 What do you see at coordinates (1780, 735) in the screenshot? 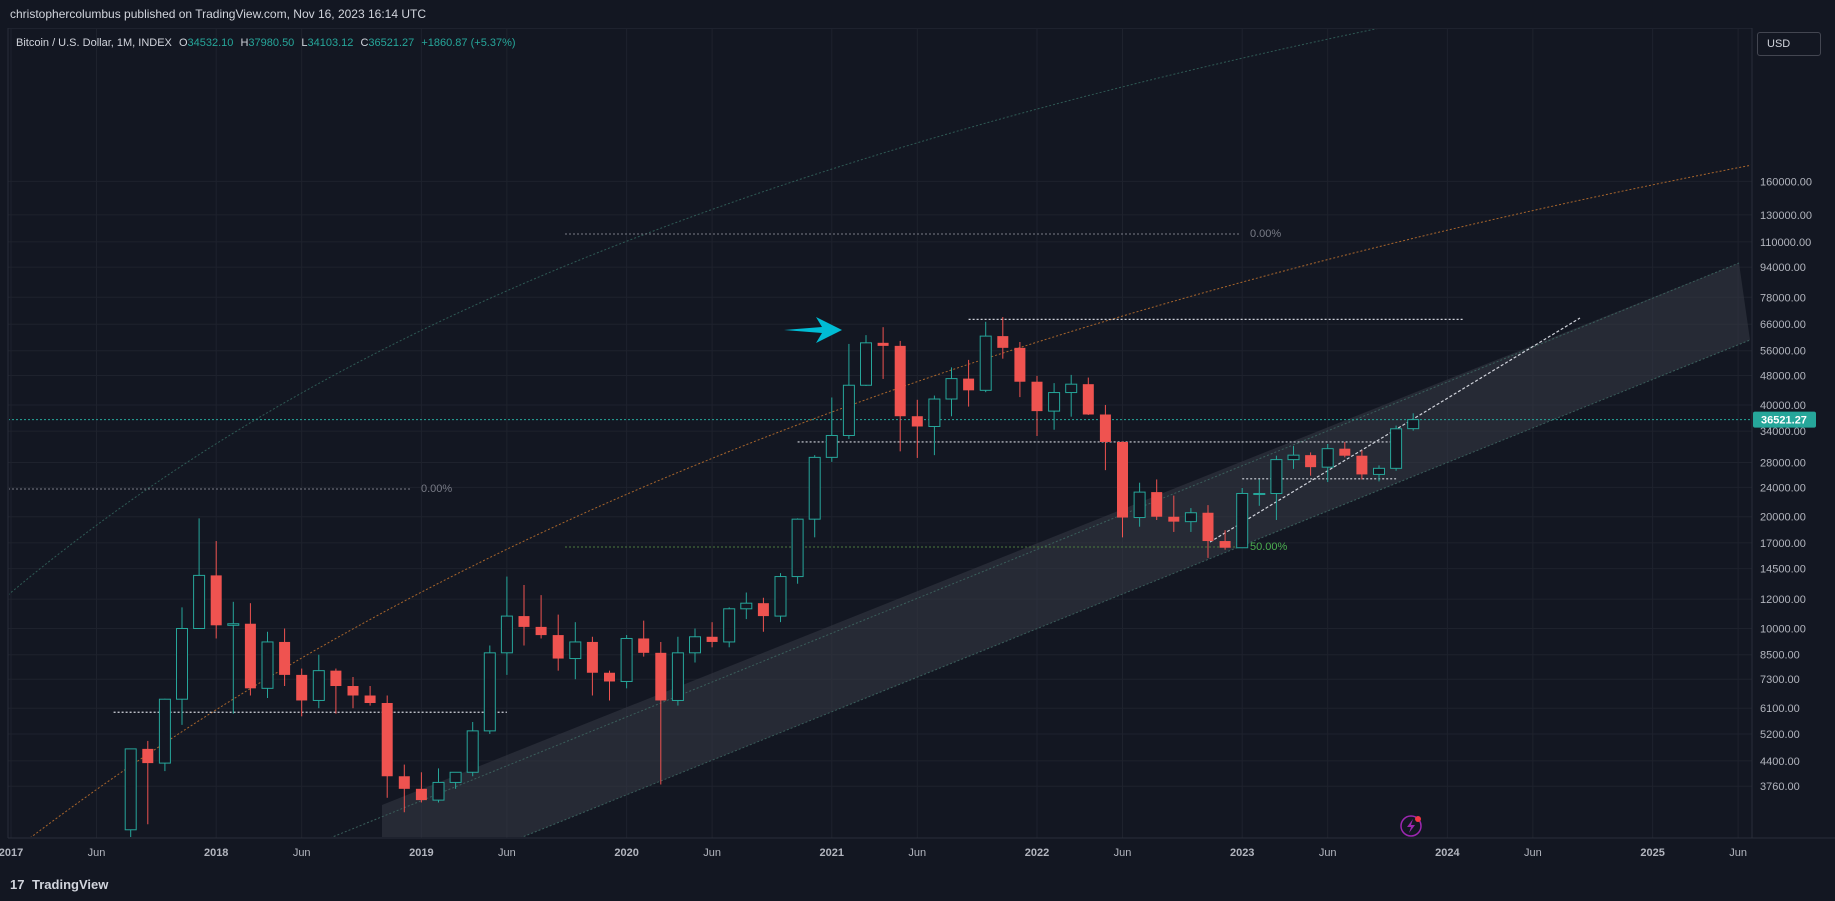
I see `price-tick-label: 5200.00` at bounding box center [1780, 735].